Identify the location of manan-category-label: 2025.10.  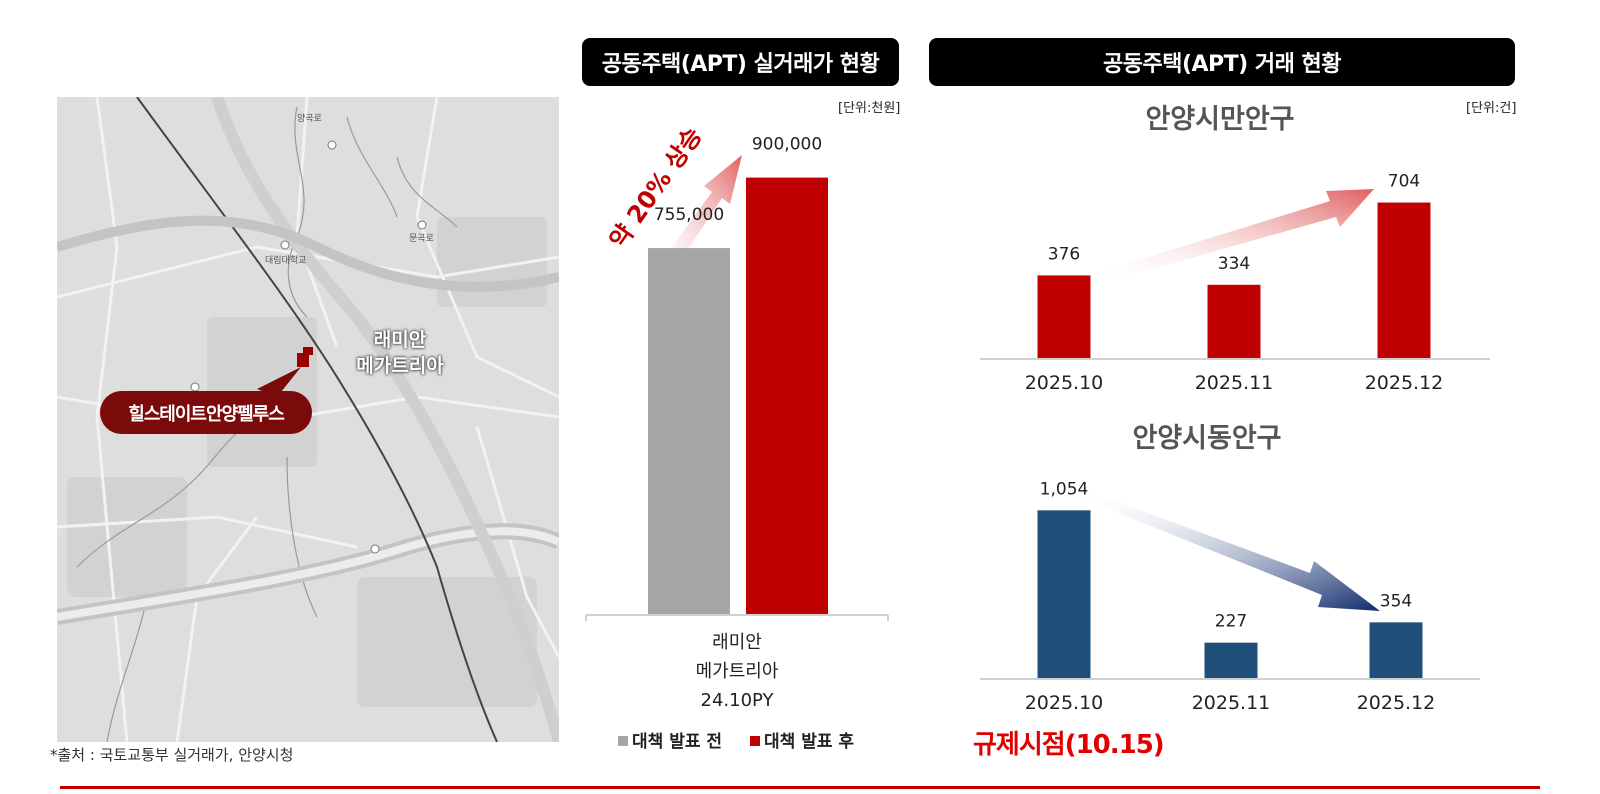
(1064, 383).